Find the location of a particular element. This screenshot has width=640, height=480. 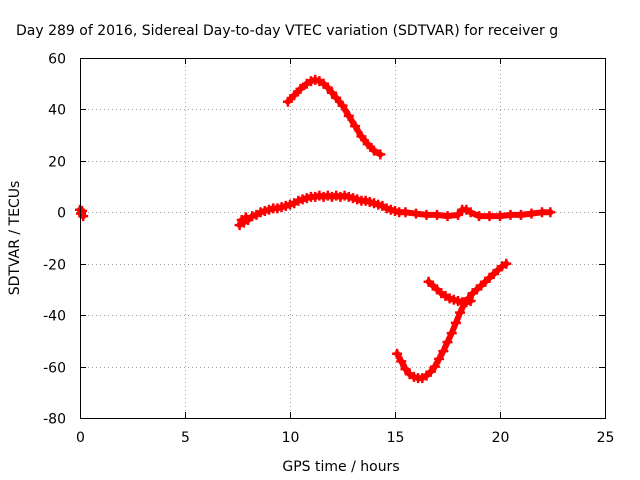

y-tick-label: -40 is located at coordinates (54, 317).